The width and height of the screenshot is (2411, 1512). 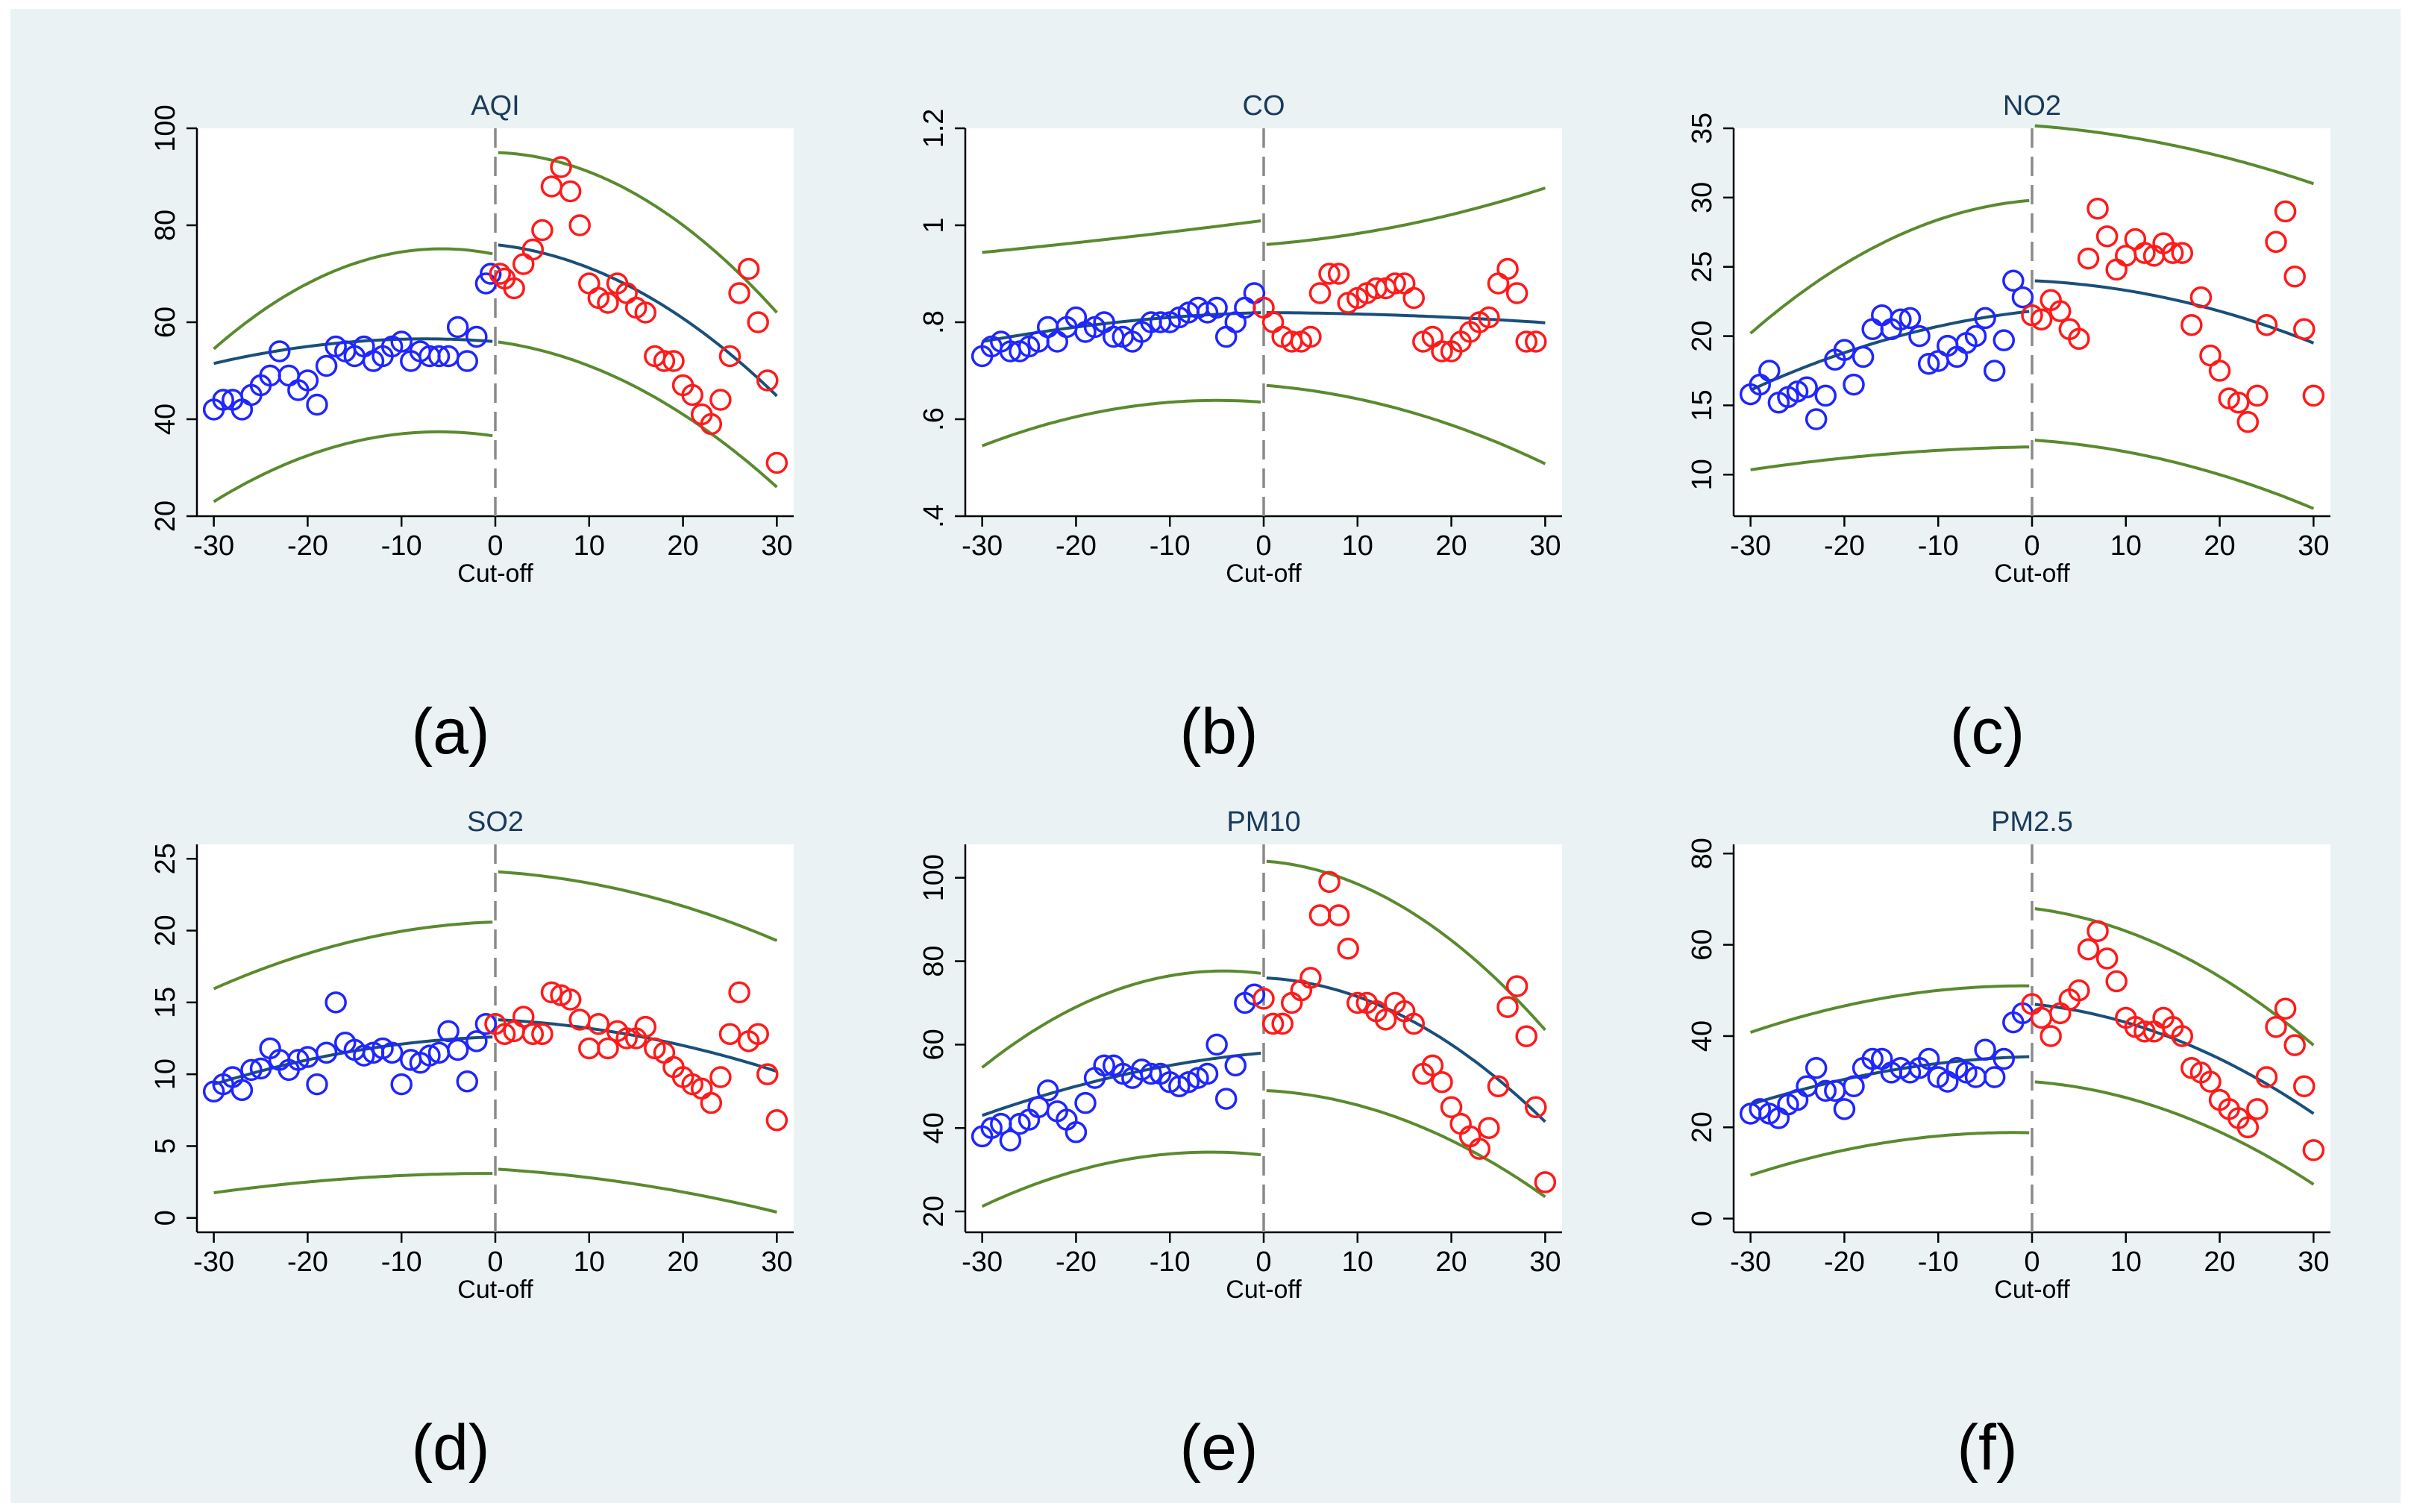 What do you see at coordinates (934, 419) in the screenshot?
I see `y-tick-label: .6` at bounding box center [934, 419].